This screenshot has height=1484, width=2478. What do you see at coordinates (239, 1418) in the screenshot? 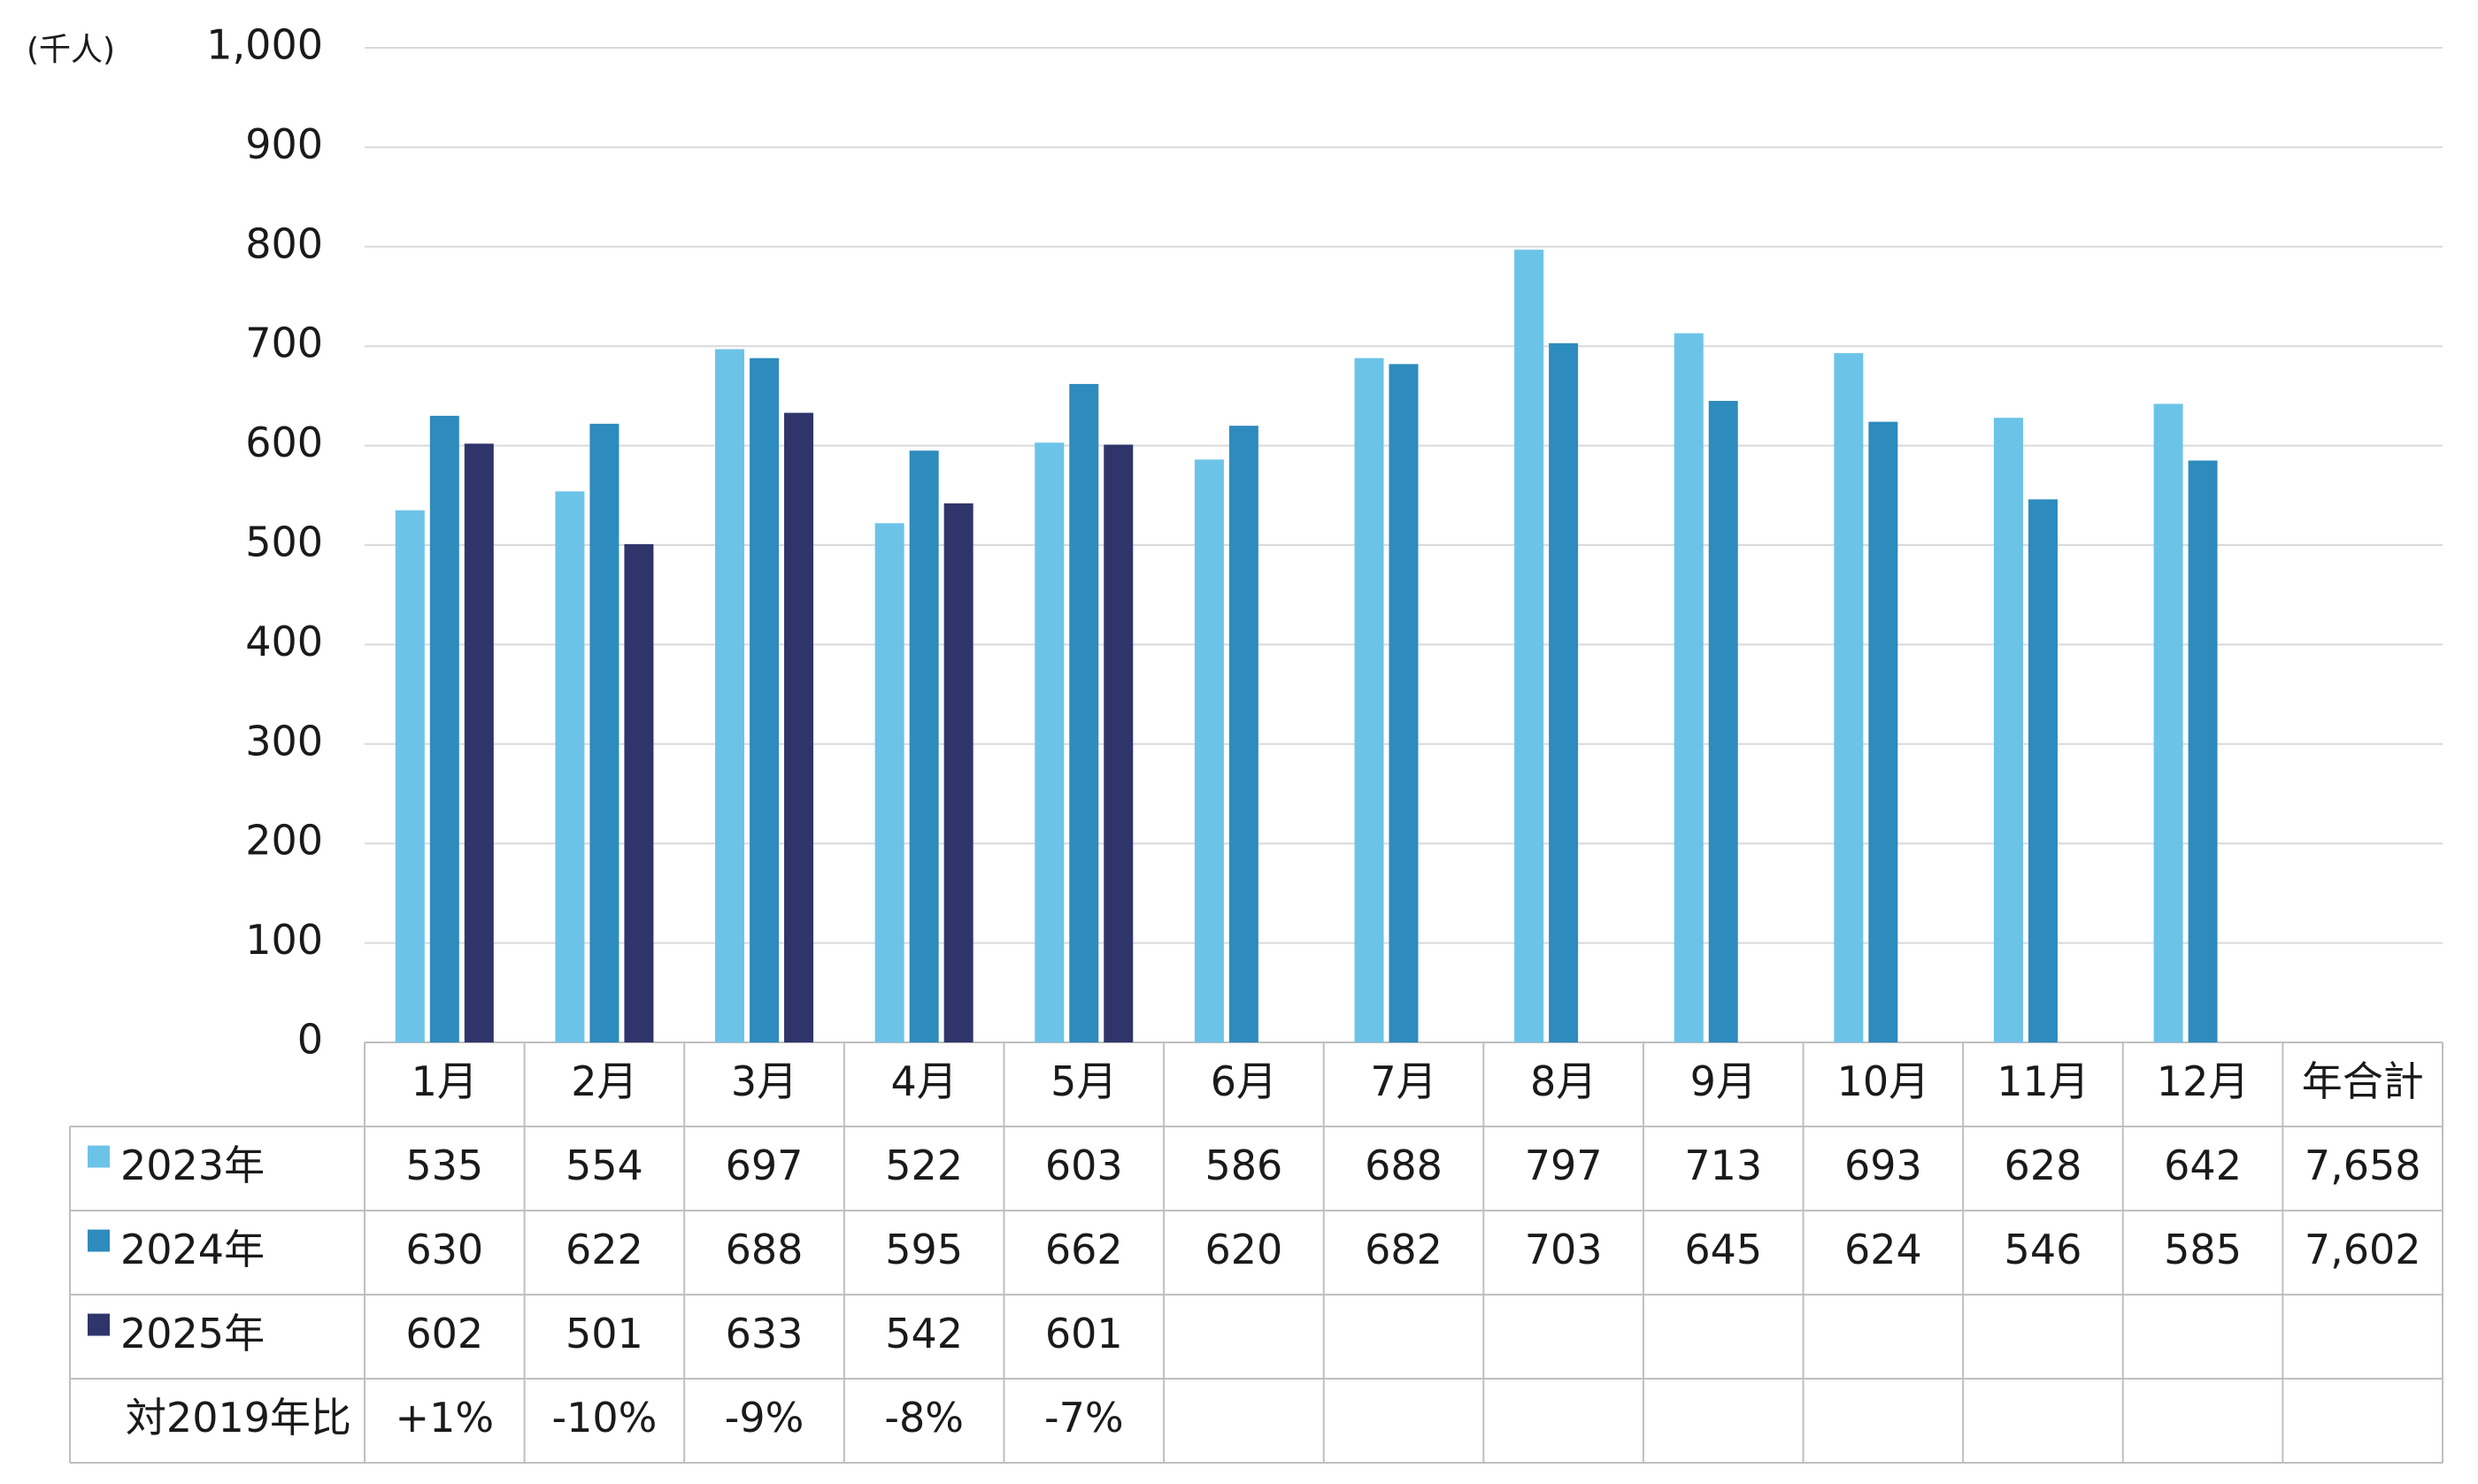
I see `ratio-label: 対2019年比` at bounding box center [239, 1418].